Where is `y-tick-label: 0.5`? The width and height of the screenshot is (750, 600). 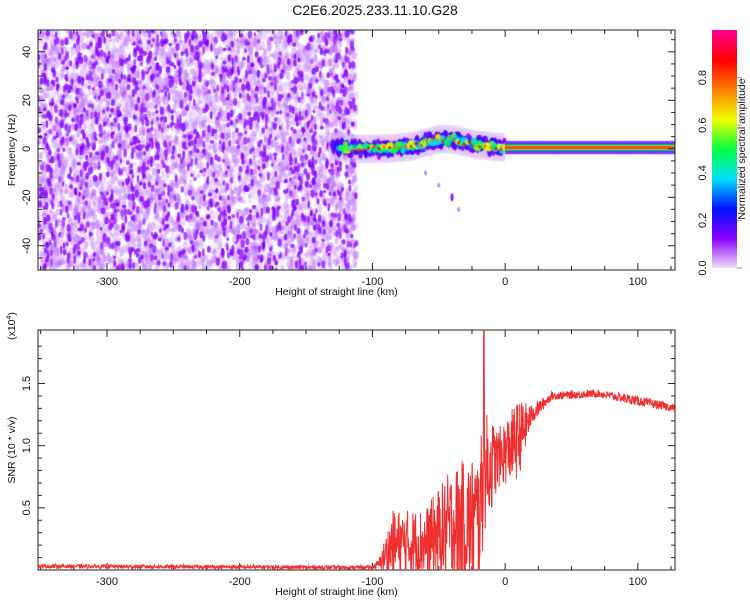 y-tick-label: 0.5 is located at coordinates (27, 507).